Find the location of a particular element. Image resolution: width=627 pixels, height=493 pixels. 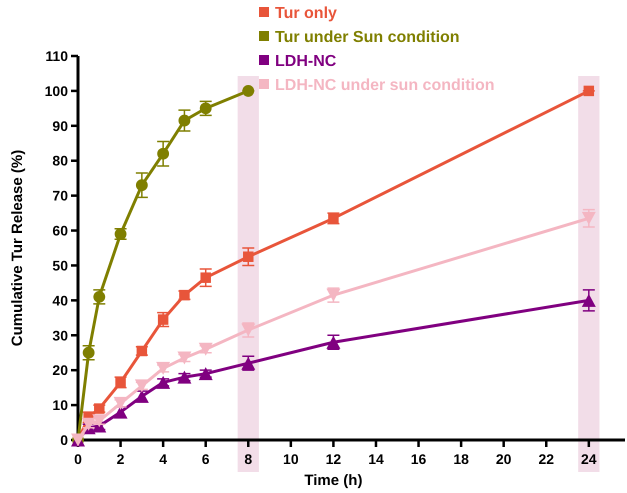

x-tick-label: 10 is located at coordinates (291, 459).